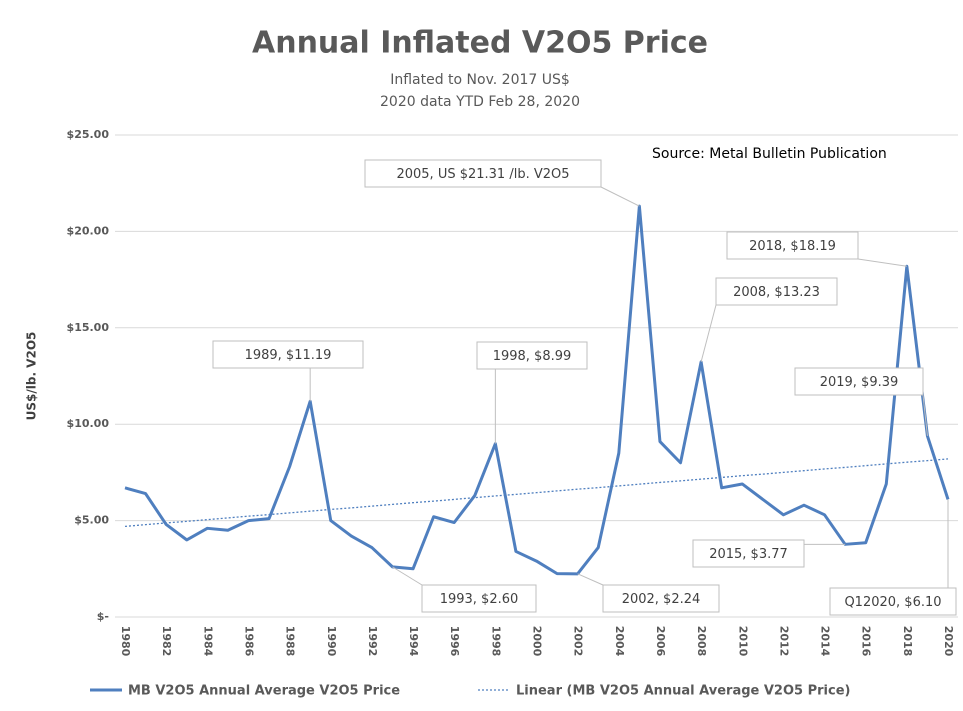  What do you see at coordinates (825, 641) in the screenshot?
I see `x-tick-label: 2014` at bounding box center [825, 641].